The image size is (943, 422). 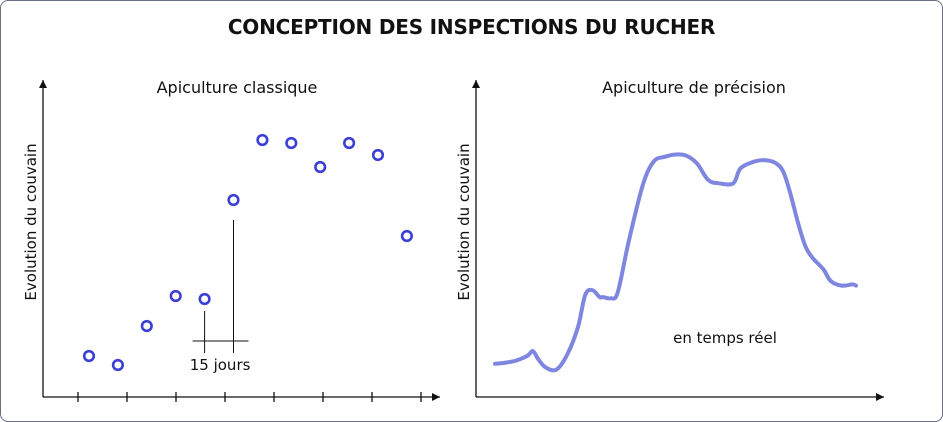 I want to click on main-title: CONCEPTION DES INSPECTIONS DU RUCHER, so click(x=471, y=27).